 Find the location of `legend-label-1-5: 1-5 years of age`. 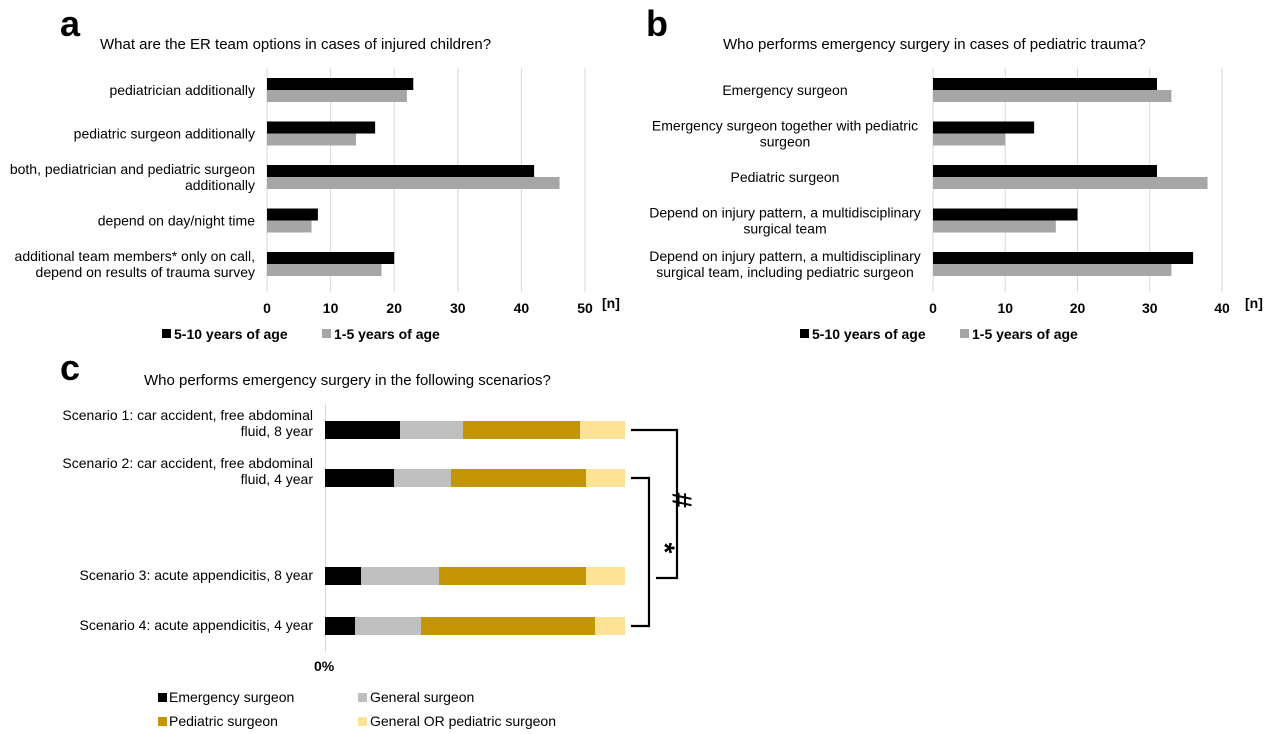

legend-label-1-5: 1-5 years of age is located at coordinates (387, 334).